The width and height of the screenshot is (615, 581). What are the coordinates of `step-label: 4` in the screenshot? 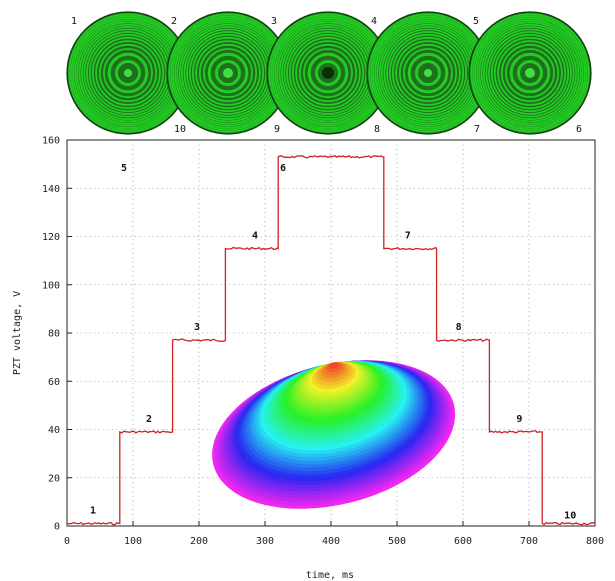 It's located at (255, 236).